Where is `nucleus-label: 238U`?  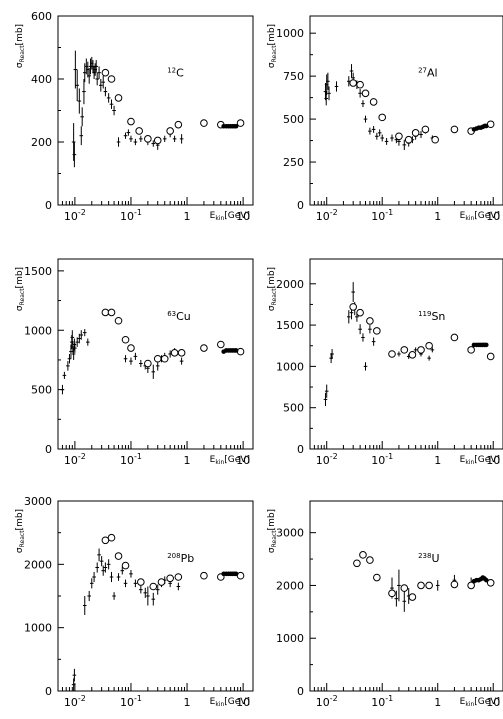
nucleus-label: 238U is located at coordinates (428, 558).